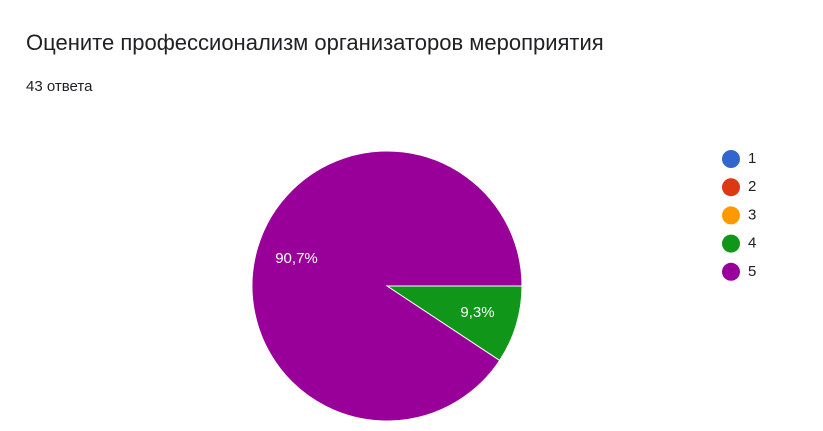 The width and height of the screenshot is (823, 431). What do you see at coordinates (752, 186) in the screenshot?
I see `legend-label: 2` at bounding box center [752, 186].